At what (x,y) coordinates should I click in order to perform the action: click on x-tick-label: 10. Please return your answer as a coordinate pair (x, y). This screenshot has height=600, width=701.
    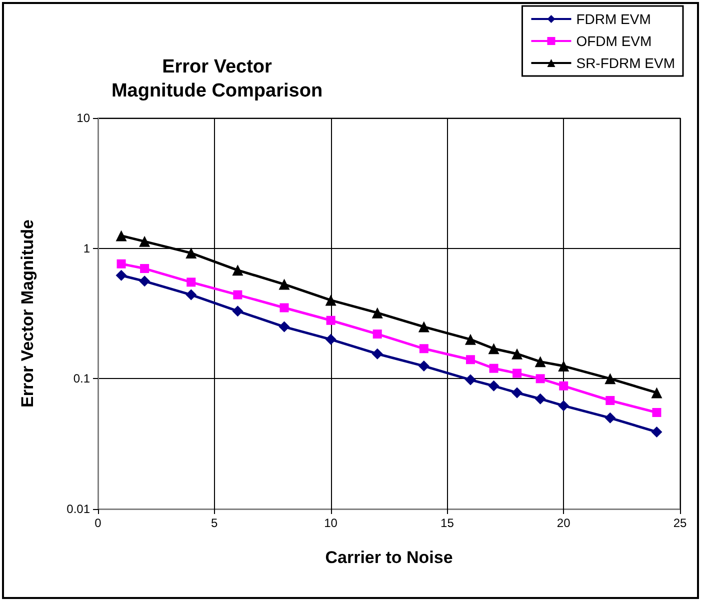
    Looking at the image, I should click on (331, 523).